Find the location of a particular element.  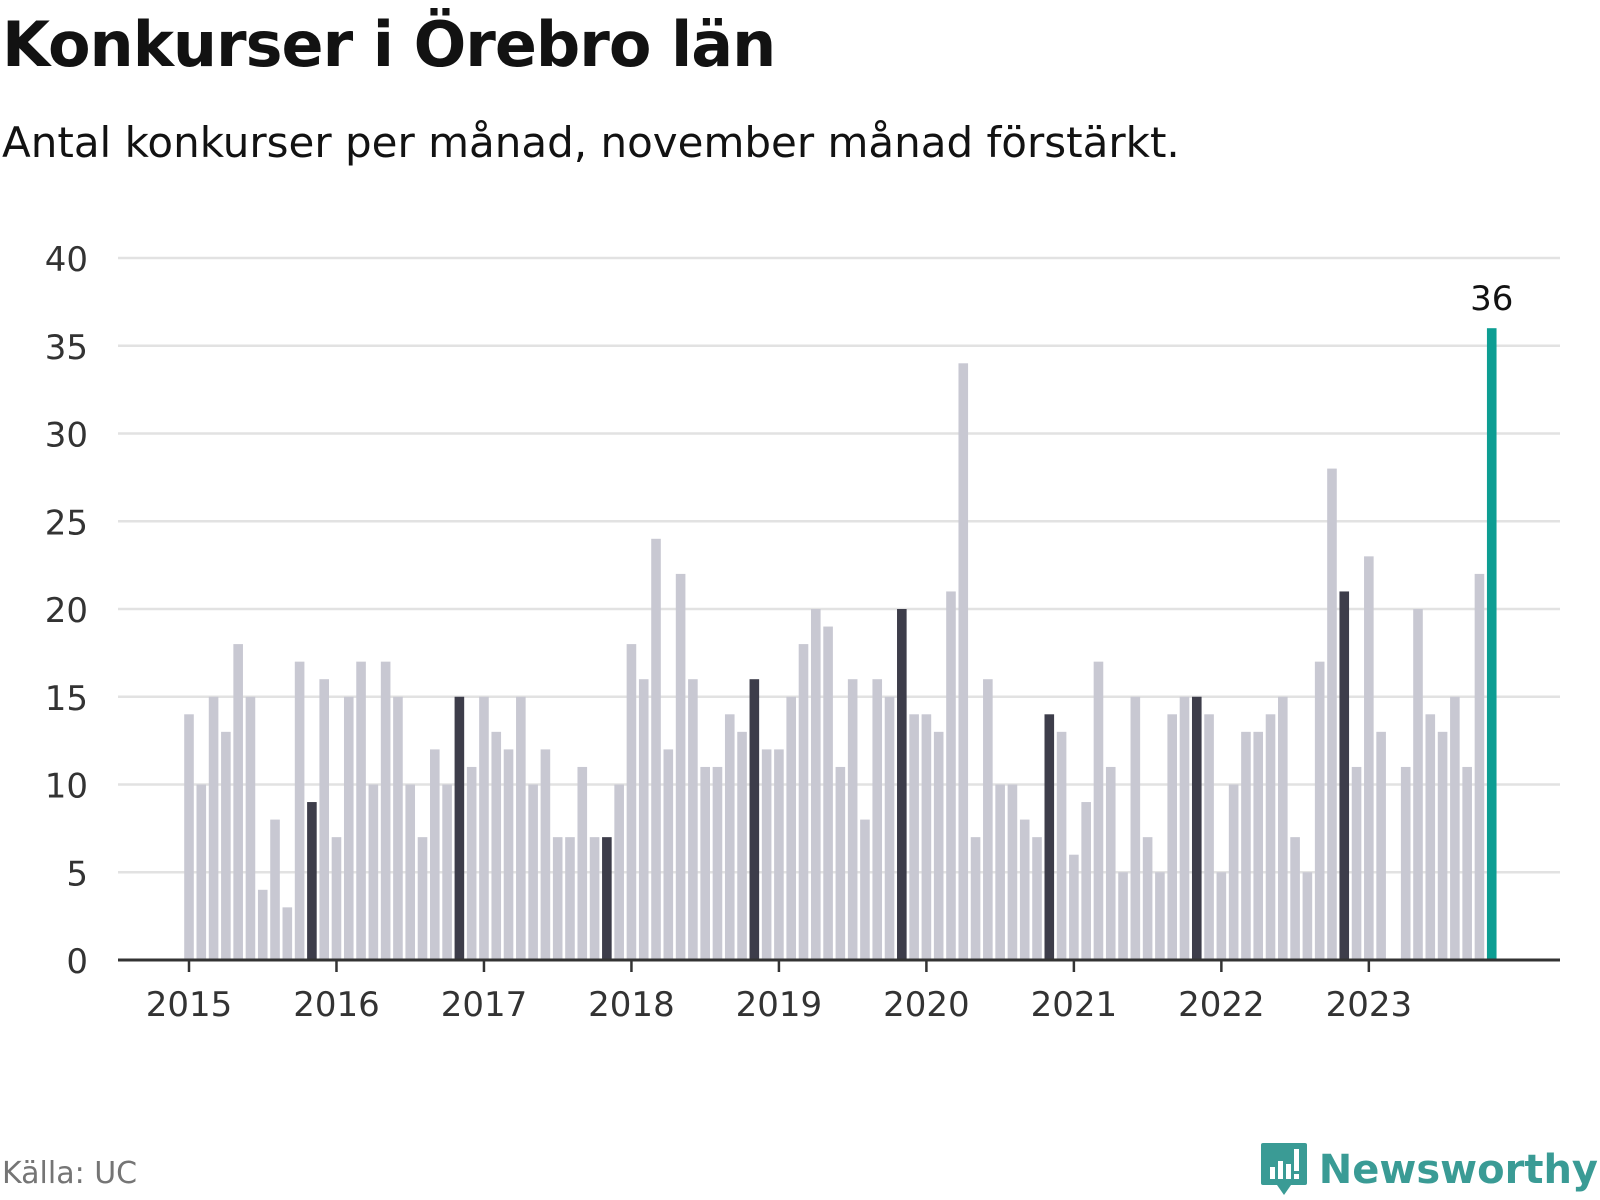

y-tick-label: 0 is located at coordinates (77, 962).